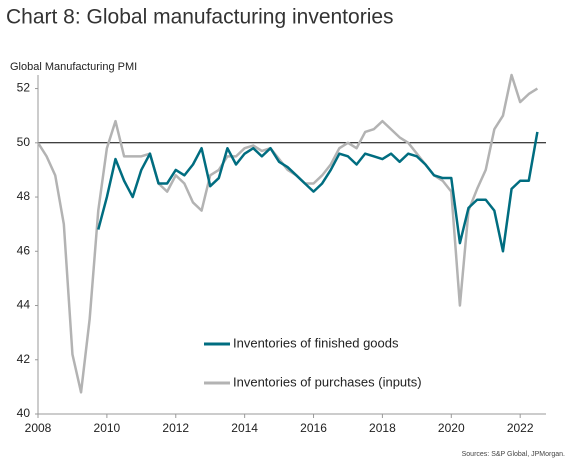 The width and height of the screenshot is (572, 468). I want to click on x-tick-label: 2010, so click(107, 428).